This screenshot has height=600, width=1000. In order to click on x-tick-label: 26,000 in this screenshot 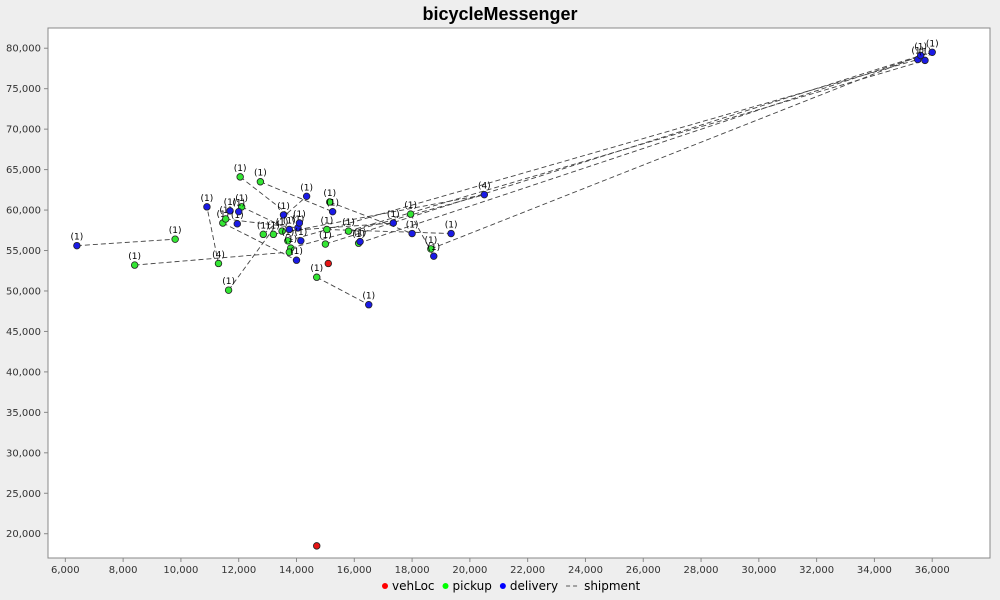, I will do `click(643, 570)`.